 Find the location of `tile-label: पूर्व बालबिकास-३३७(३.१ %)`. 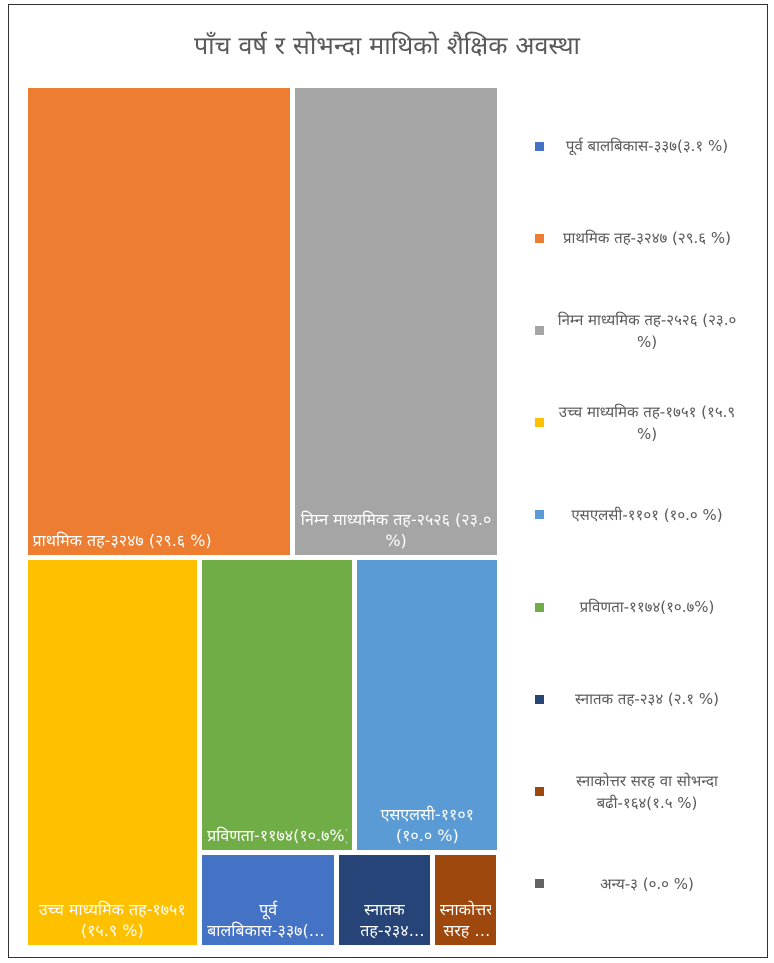

tile-label: पूर्व बालबिकास-३३७(३.१ %) is located at coordinates (268, 920).